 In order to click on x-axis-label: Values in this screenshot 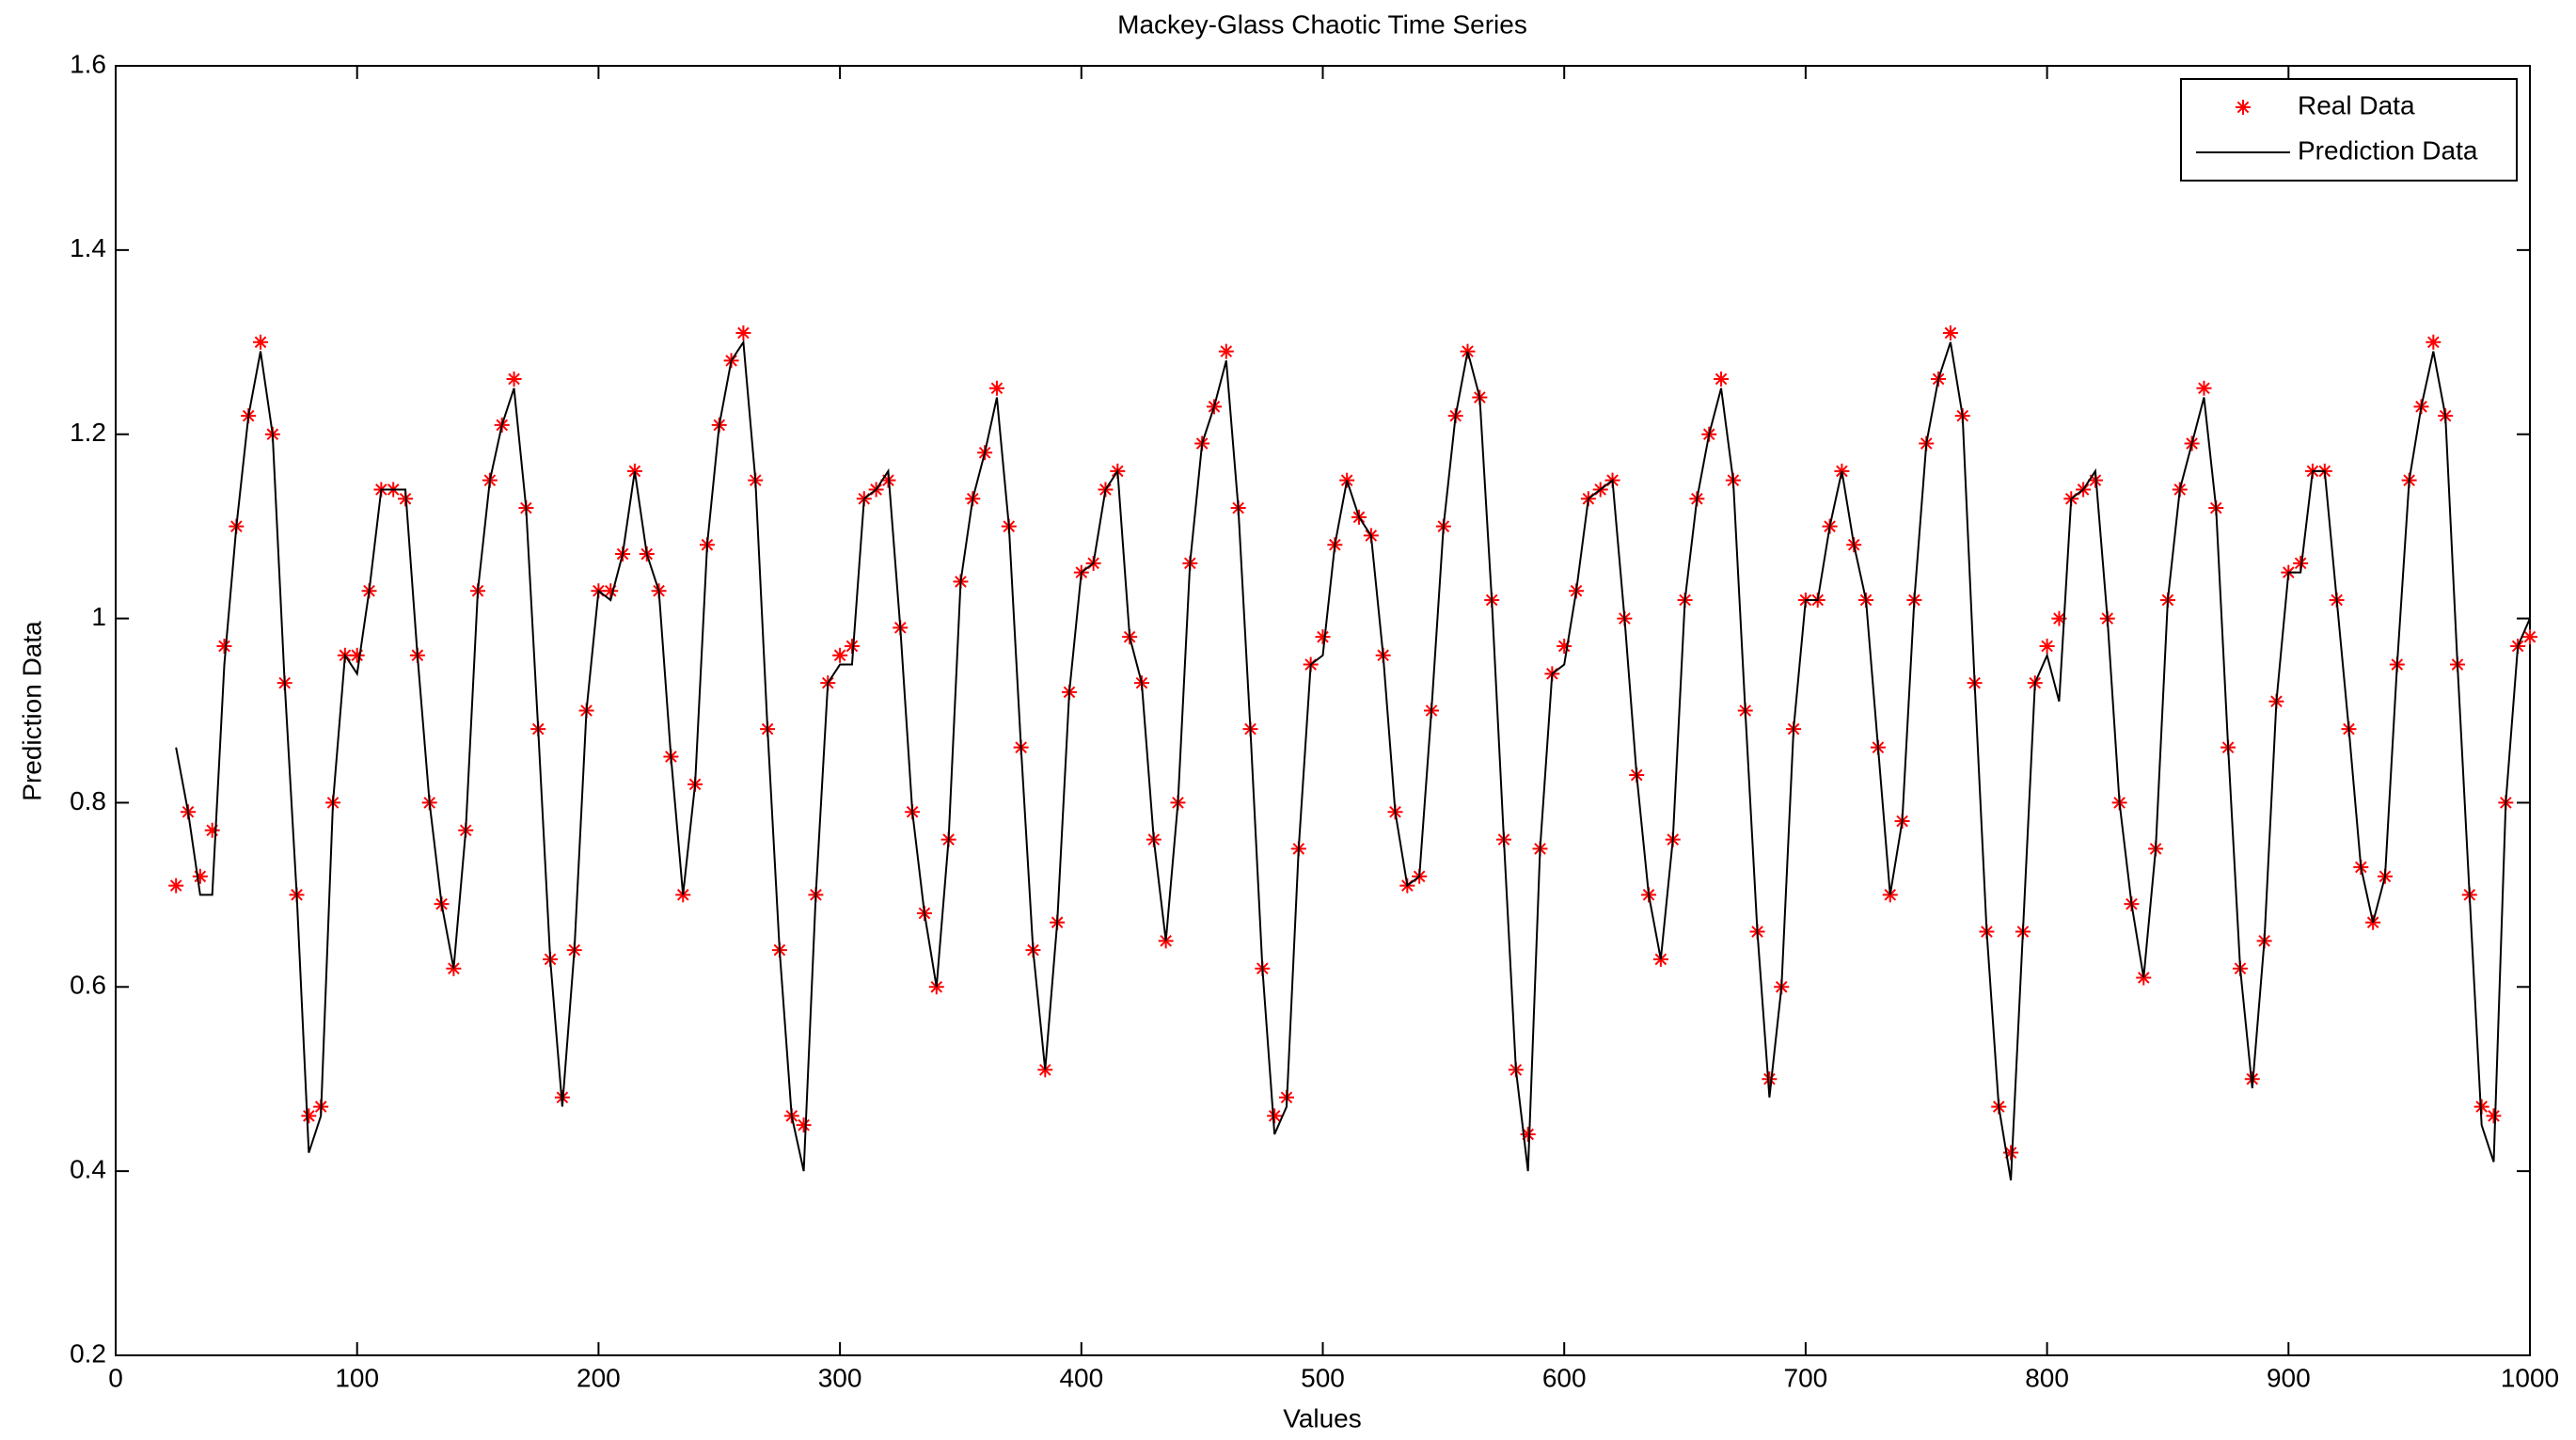, I will do `click(1322, 1418)`.